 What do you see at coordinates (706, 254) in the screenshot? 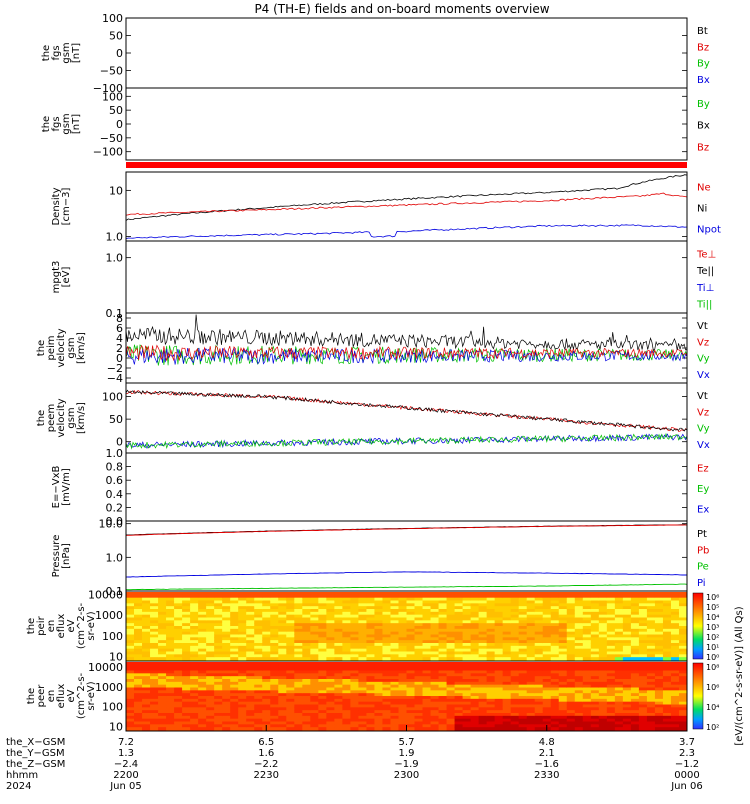
I see `panel-temp-legend-item: Te⊥` at bounding box center [706, 254].